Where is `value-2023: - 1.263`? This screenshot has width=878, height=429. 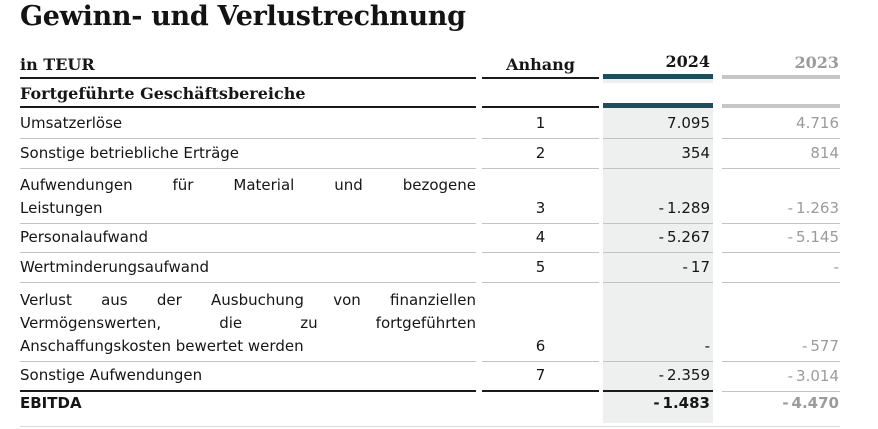
value-2023: - 1.263 is located at coordinates (781, 196).